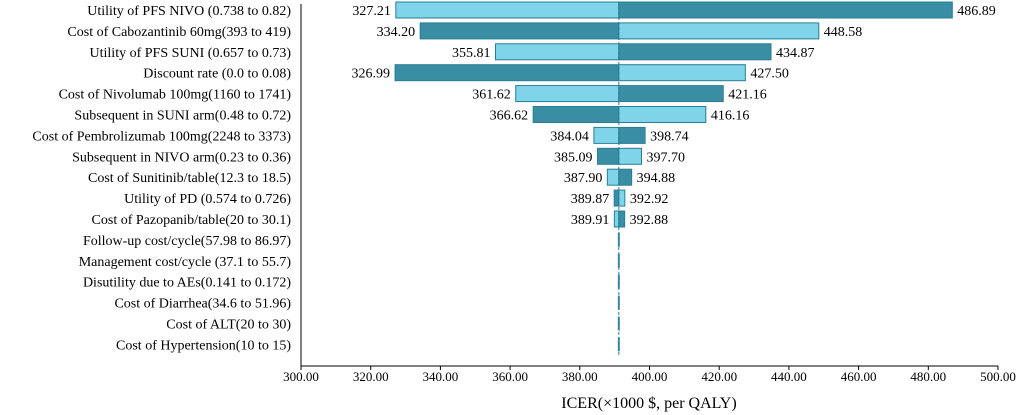 This screenshot has height=415, width=1021. Describe the element at coordinates (976, 11) in the screenshot. I see `value-label-high: 486.89` at that location.